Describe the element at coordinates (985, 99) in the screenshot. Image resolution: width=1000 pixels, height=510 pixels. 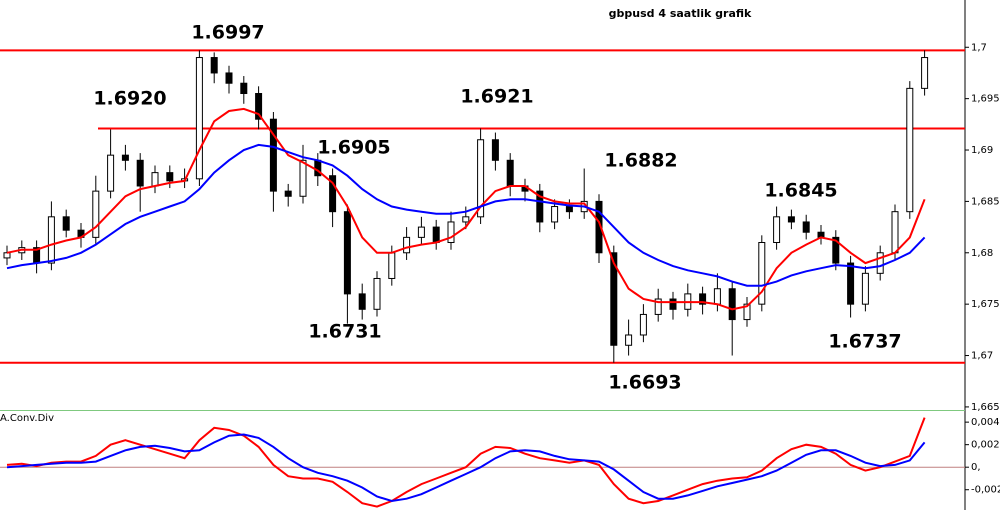
I see `y-tick-label: 1,695` at that location.